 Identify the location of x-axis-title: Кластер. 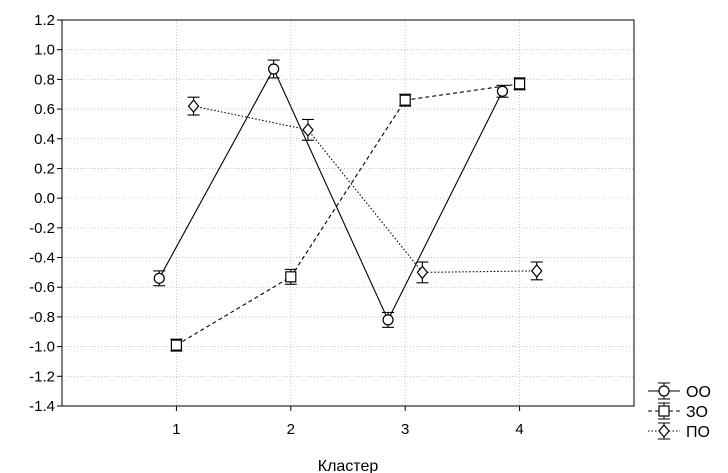
(348, 465).